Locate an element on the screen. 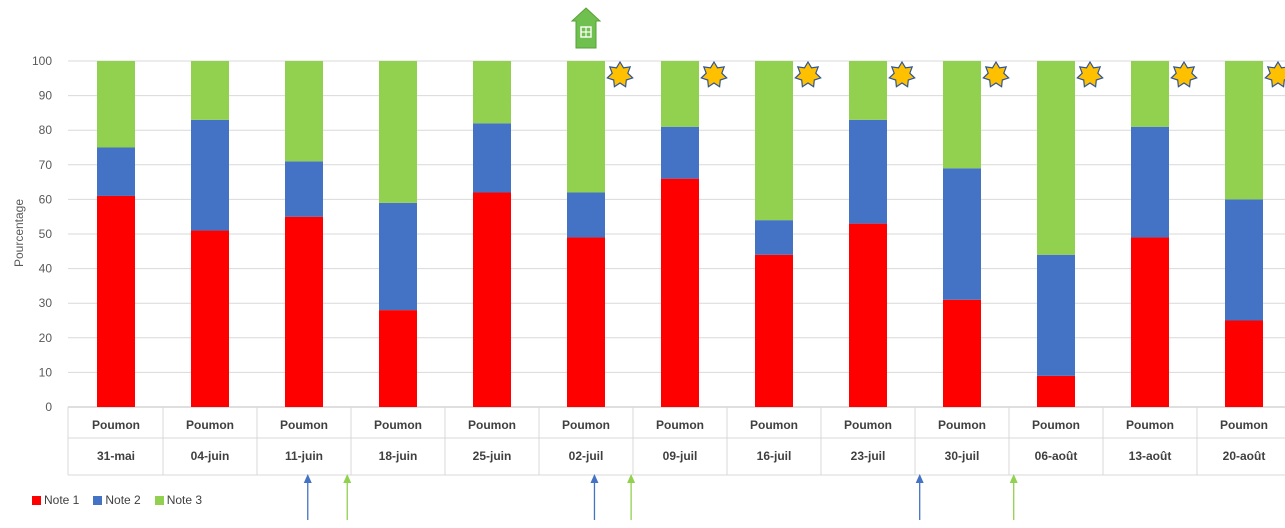  x-tick-label-date: 11-juin is located at coordinates (304, 456).